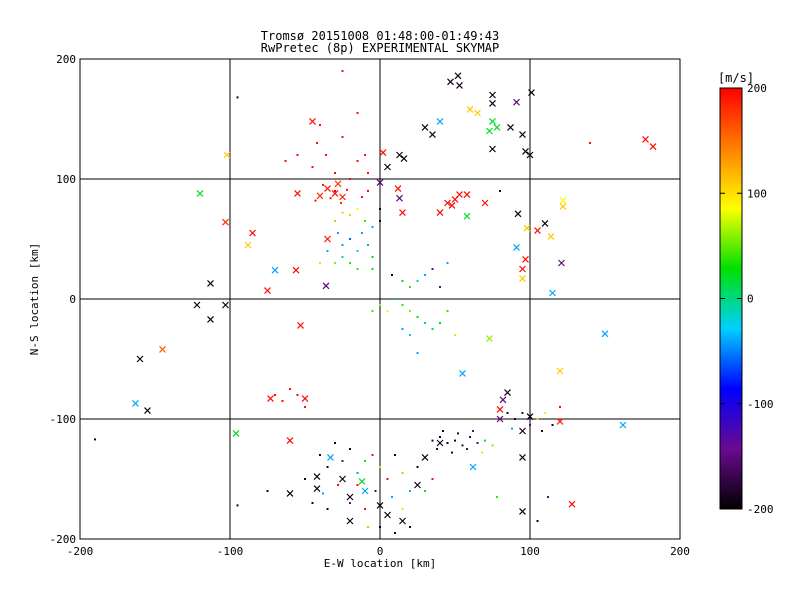 This screenshot has height=600, width=800. Describe the element at coordinates (736, 78) in the screenshot. I see `colorbar-label: [m/s]` at that location.